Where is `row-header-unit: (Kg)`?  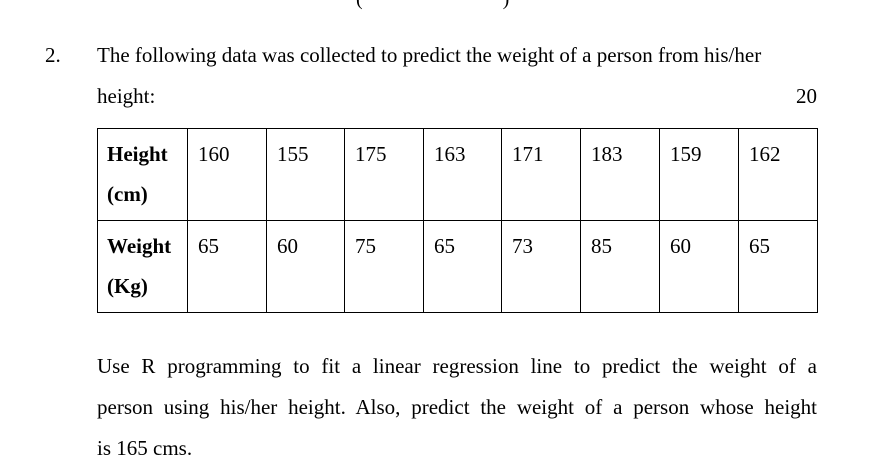
row-header-unit: (Kg) is located at coordinates (127, 286).